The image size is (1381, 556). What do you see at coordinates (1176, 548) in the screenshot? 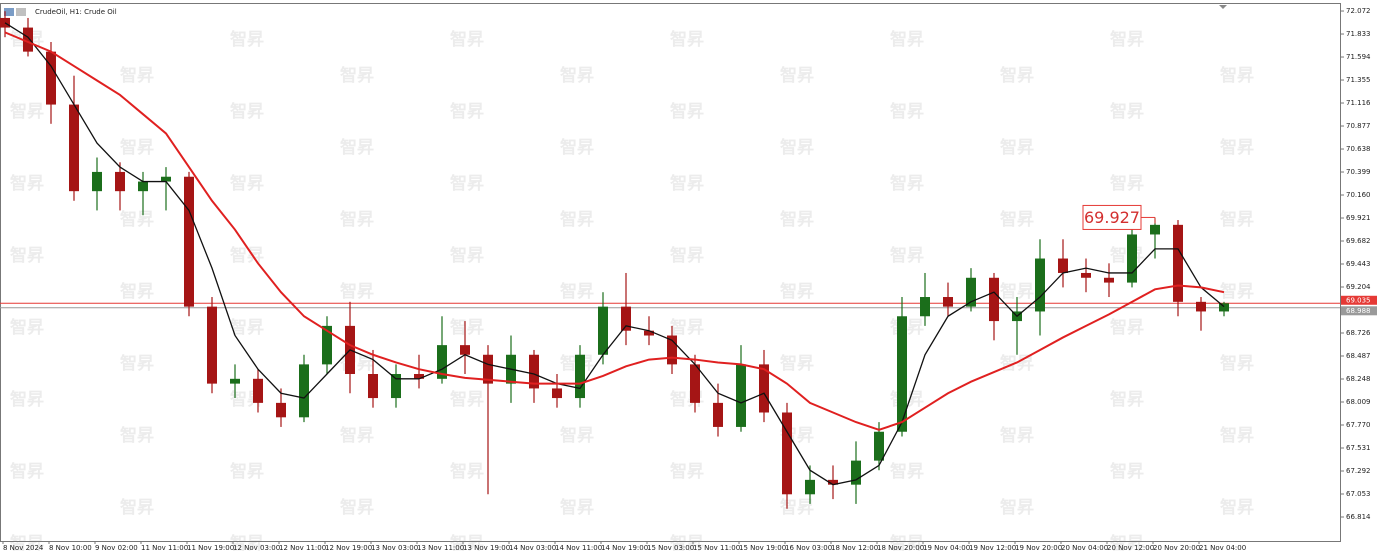
I see `x-tick-label: 20 Nov 20:00` at bounding box center [1176, 548].